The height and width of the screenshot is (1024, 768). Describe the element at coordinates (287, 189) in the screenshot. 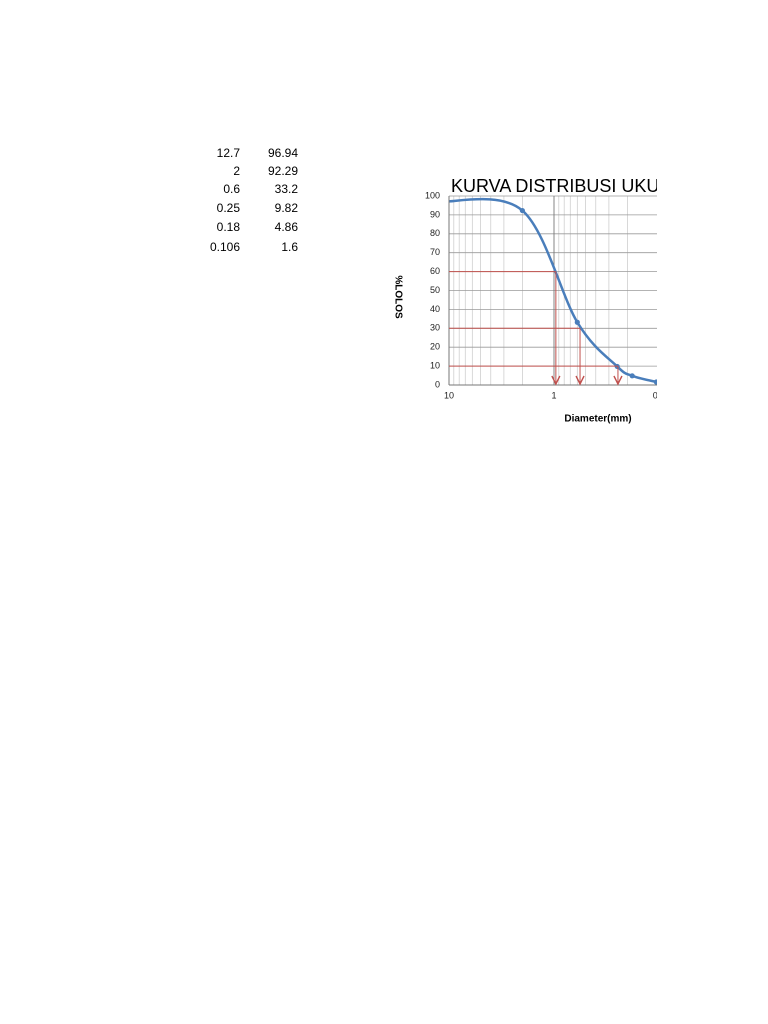

I see `table-cell: 33.2` at that location.